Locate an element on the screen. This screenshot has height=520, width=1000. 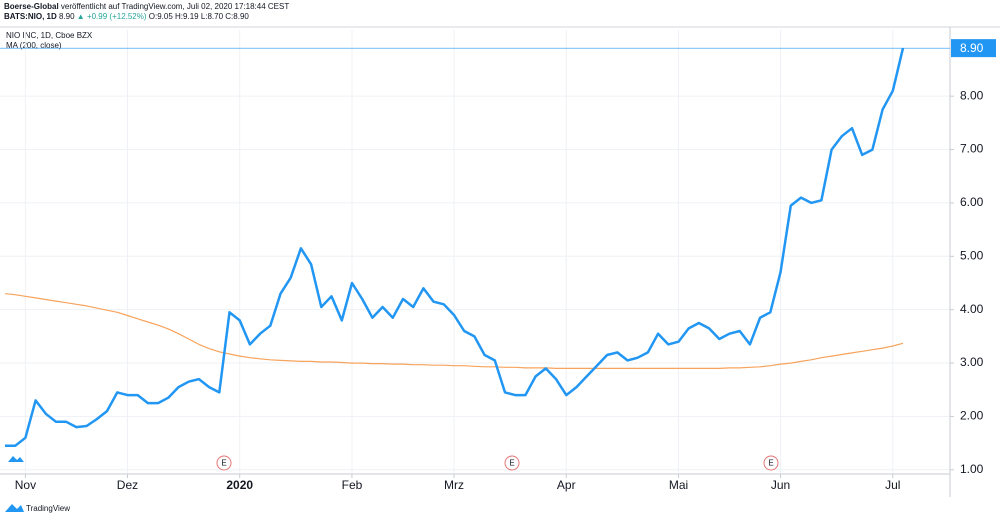
y-tick-label: 8.00 is located at coordinates (972, 95).